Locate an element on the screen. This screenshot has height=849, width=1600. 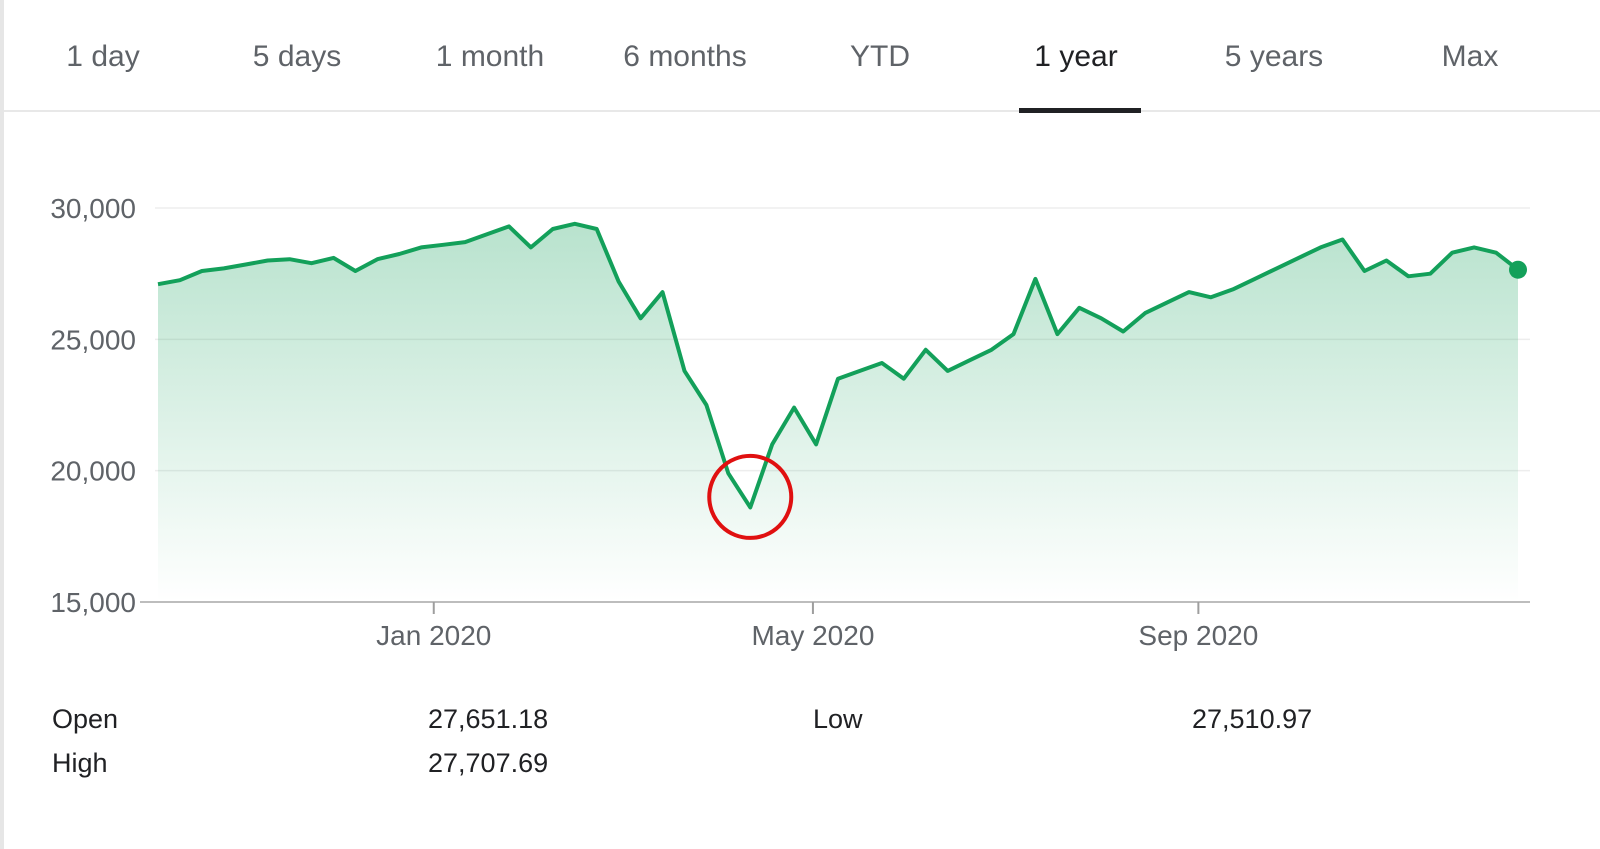
tab-ytd: YTD is located at coordinates (880, 56).